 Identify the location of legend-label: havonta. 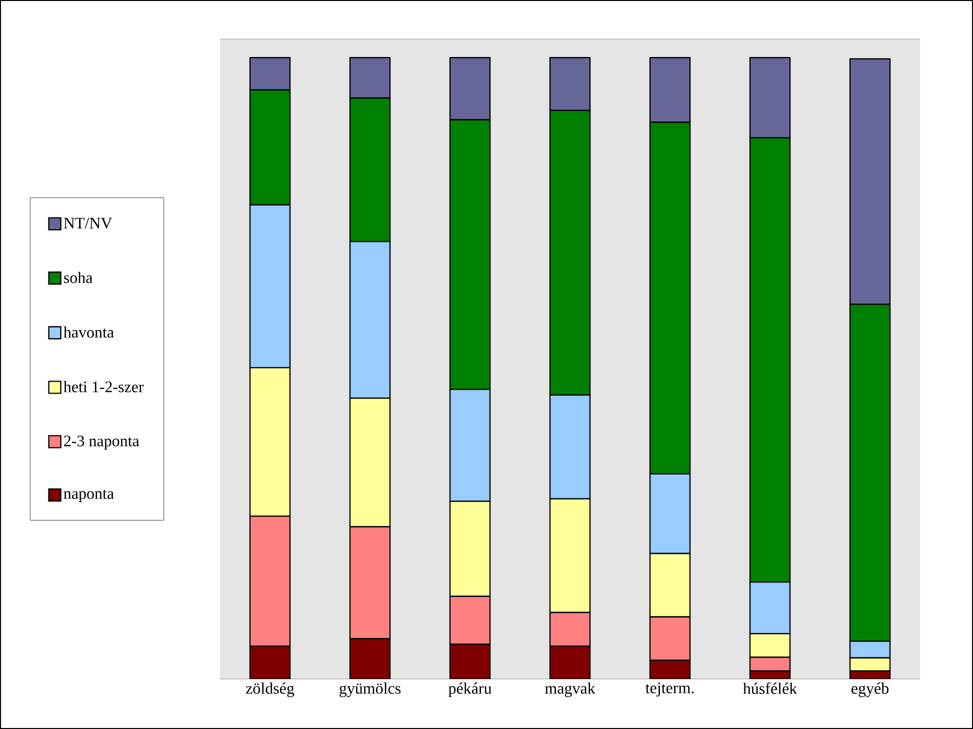
(89, 332).